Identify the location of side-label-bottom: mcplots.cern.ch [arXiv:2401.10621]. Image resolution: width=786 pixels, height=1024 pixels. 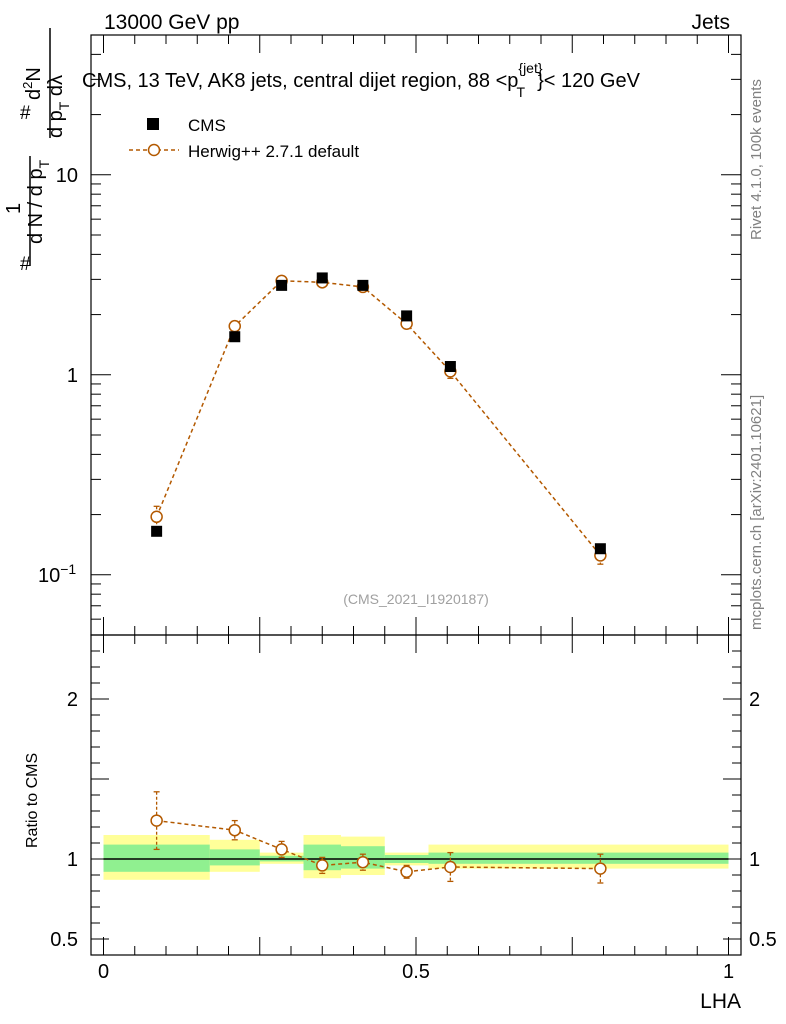
(756, 512).